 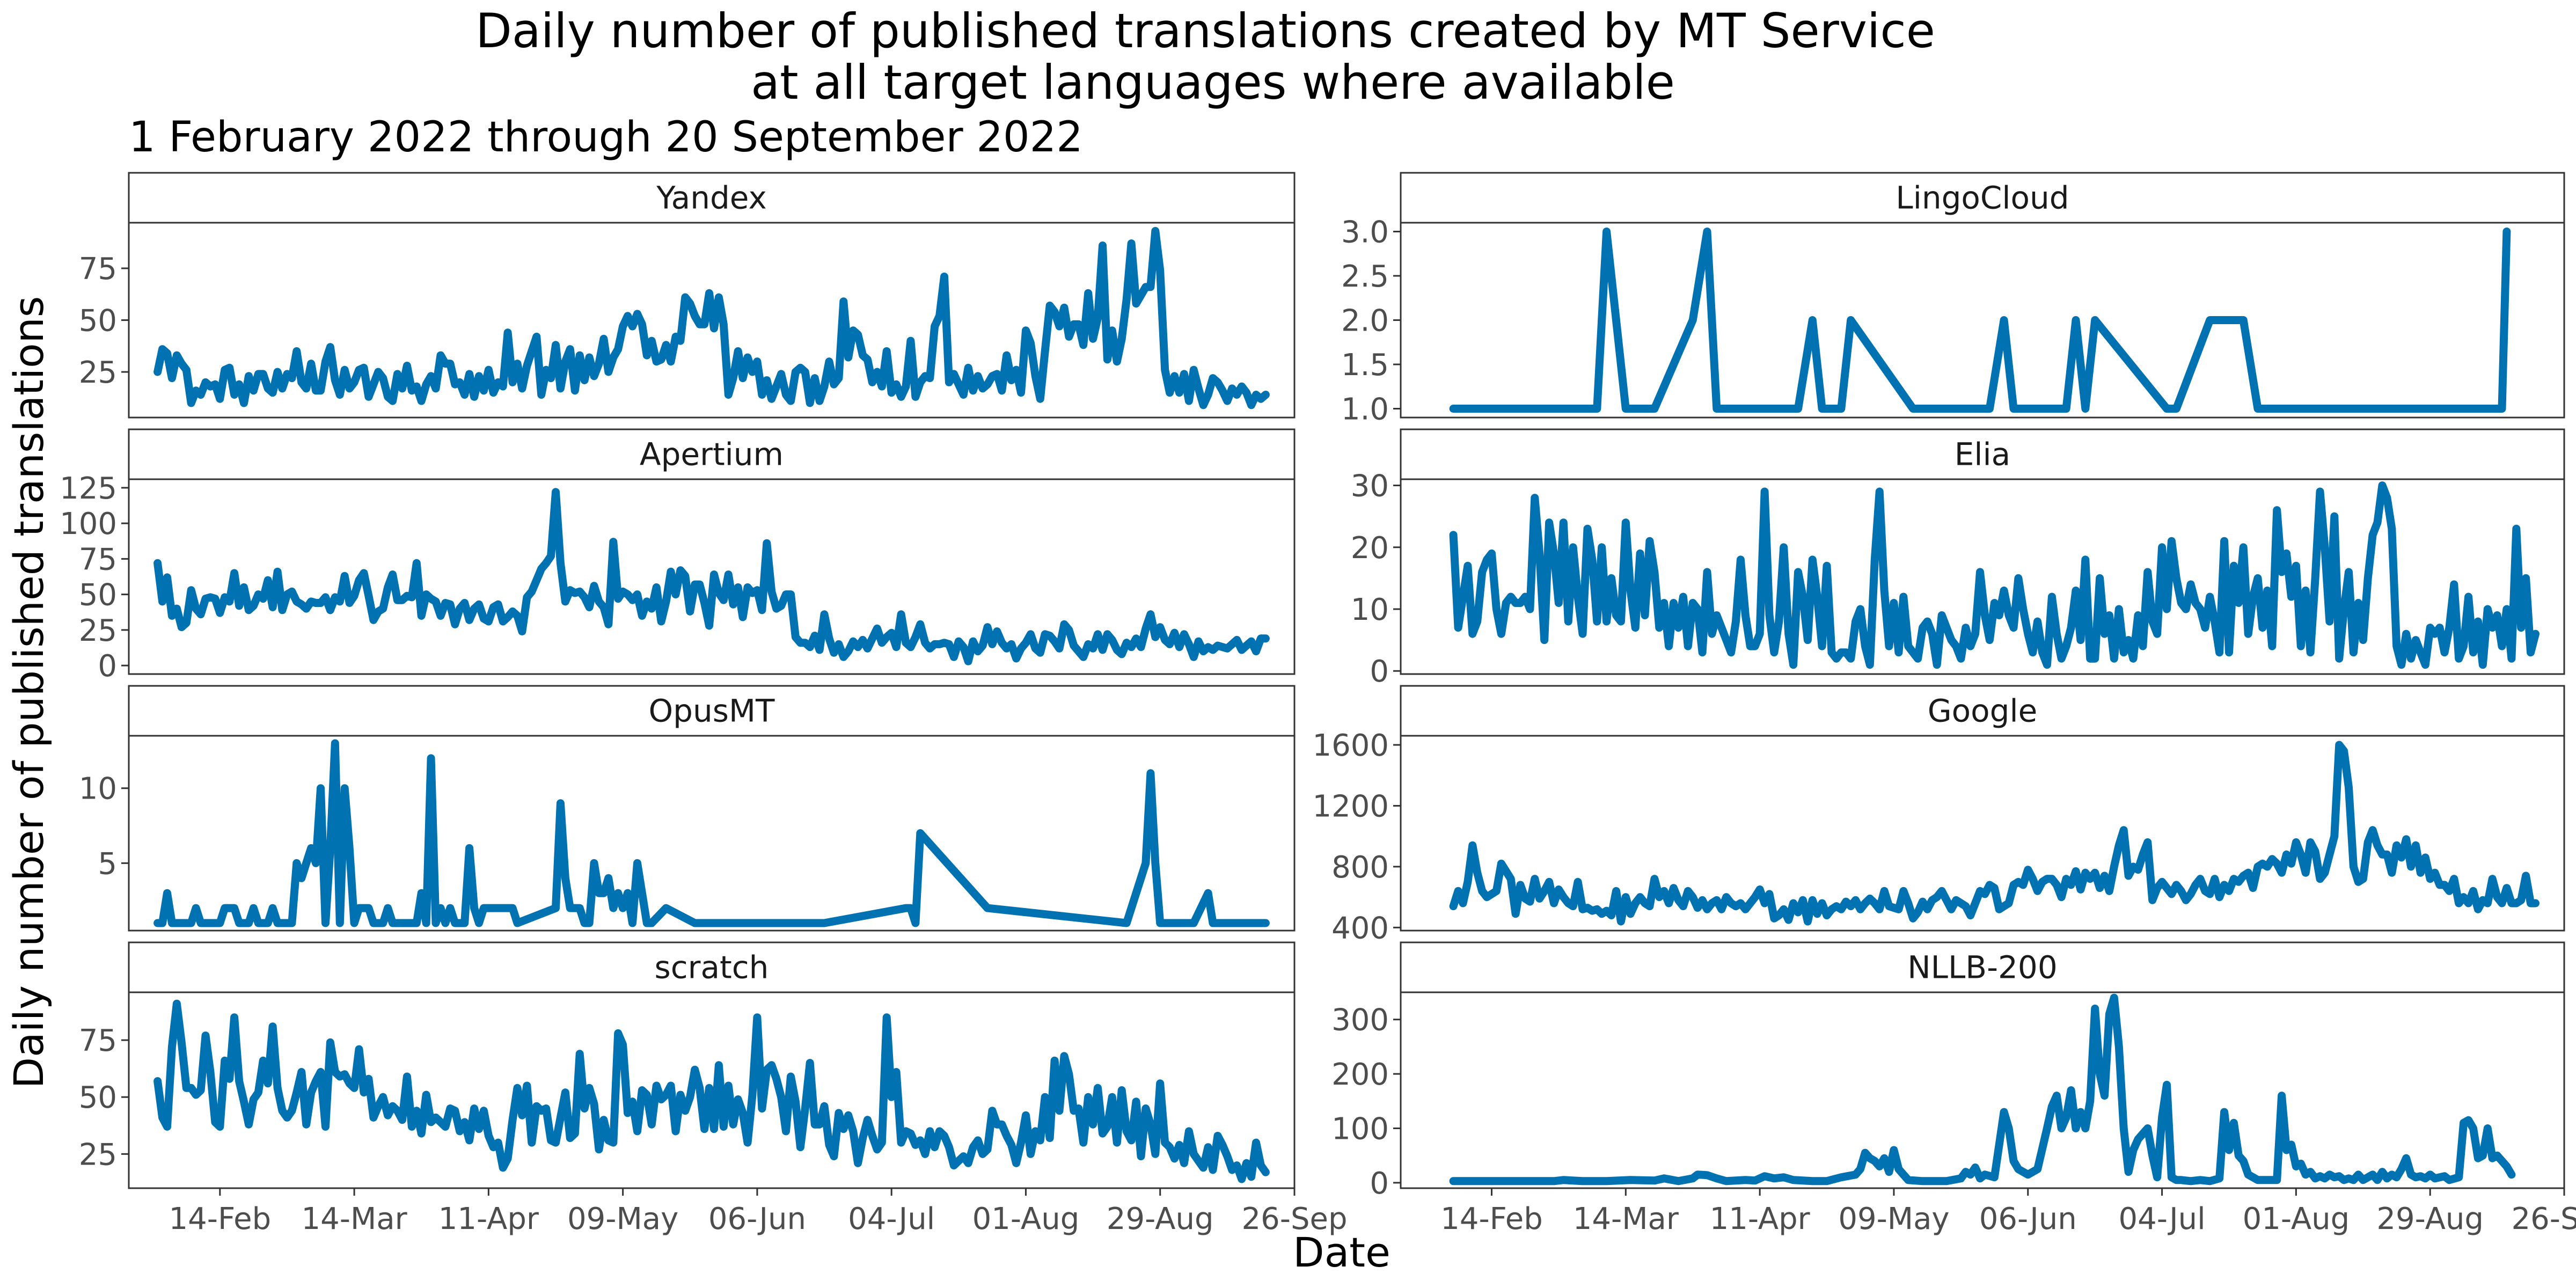 What do you see at coordinates (1360, 867) in the screenshot?
I see `y-tick-label: 800` at bounding box center [1360, 867].